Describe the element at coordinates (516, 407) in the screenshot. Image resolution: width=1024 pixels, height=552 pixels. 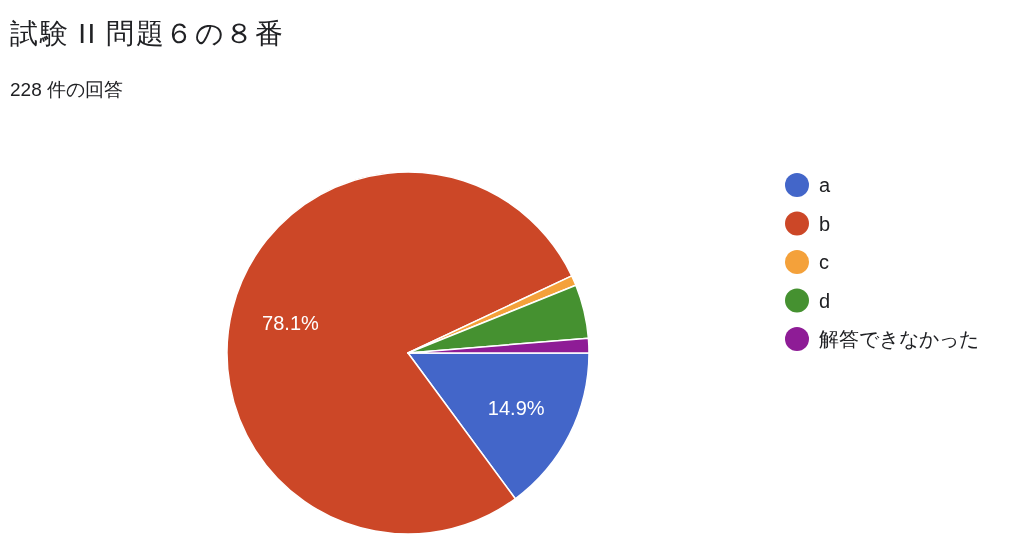
I see `value-label: 14.9%` at that location.